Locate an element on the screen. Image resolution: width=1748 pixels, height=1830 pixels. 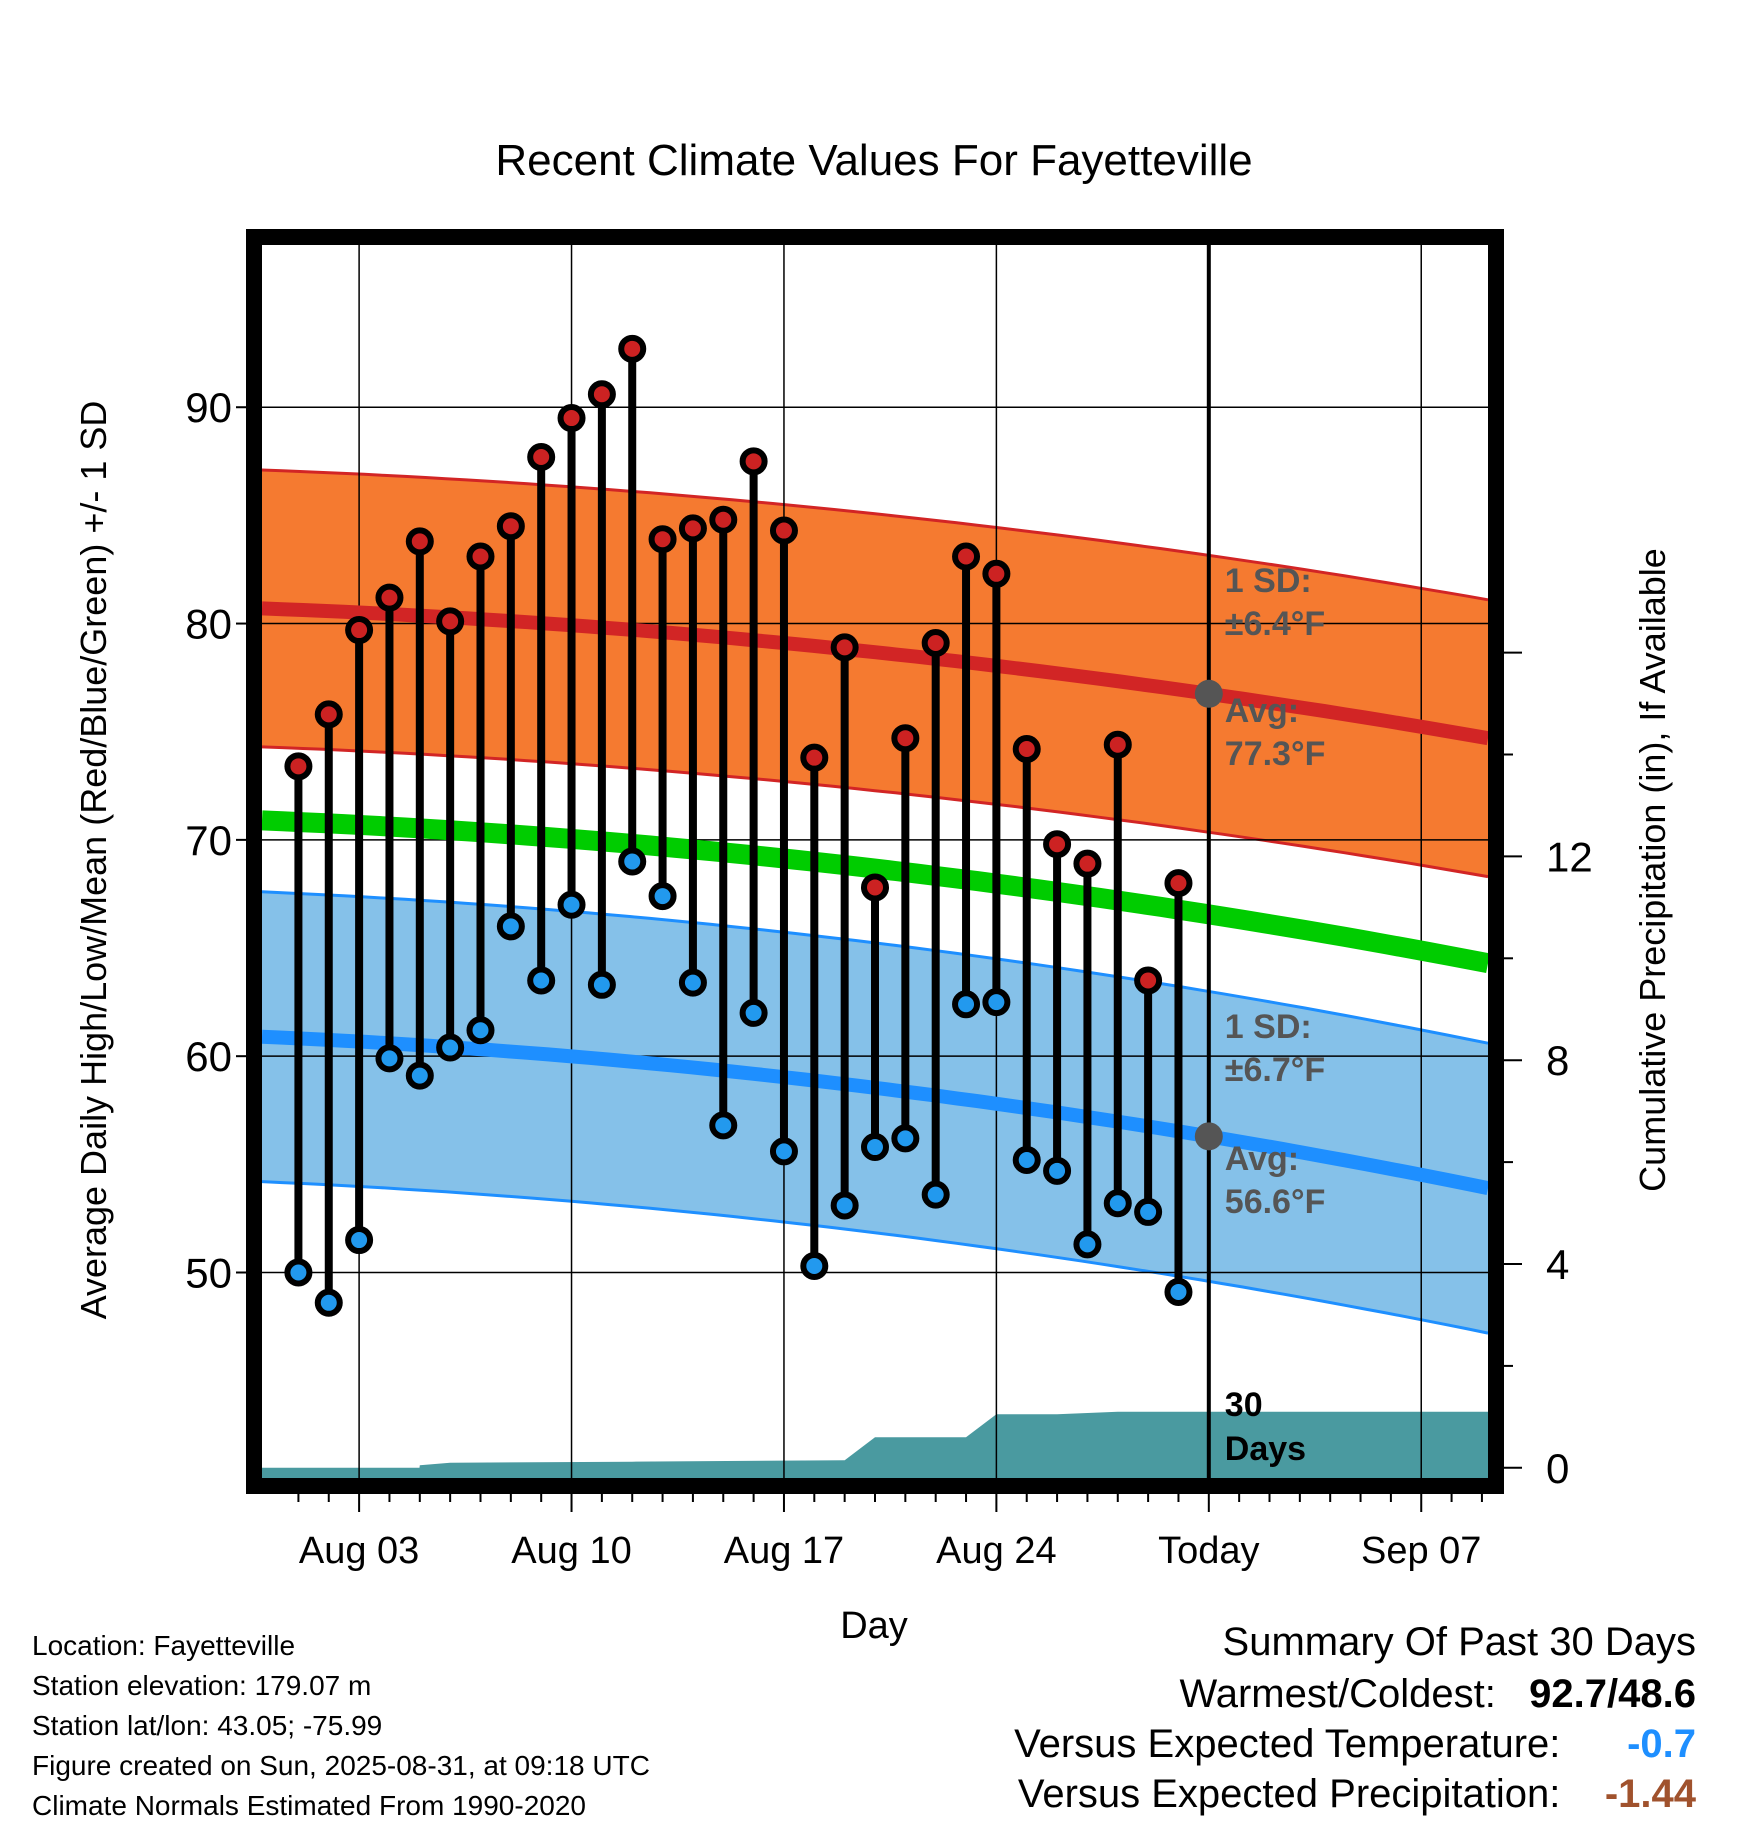
today-low-avg-dot is located at coordinates (1208, 1136).